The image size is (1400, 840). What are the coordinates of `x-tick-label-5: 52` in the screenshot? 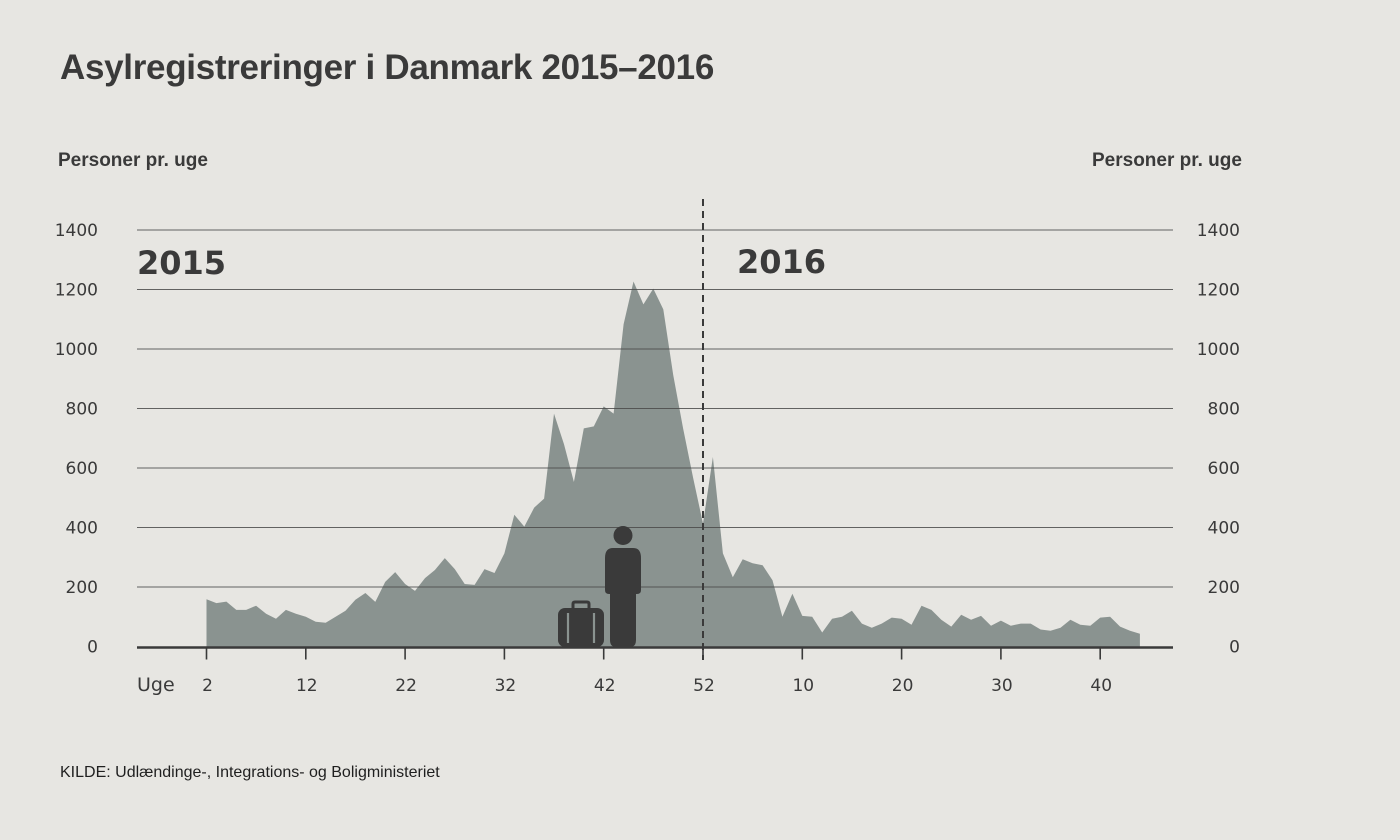 It's located at (704, 686).